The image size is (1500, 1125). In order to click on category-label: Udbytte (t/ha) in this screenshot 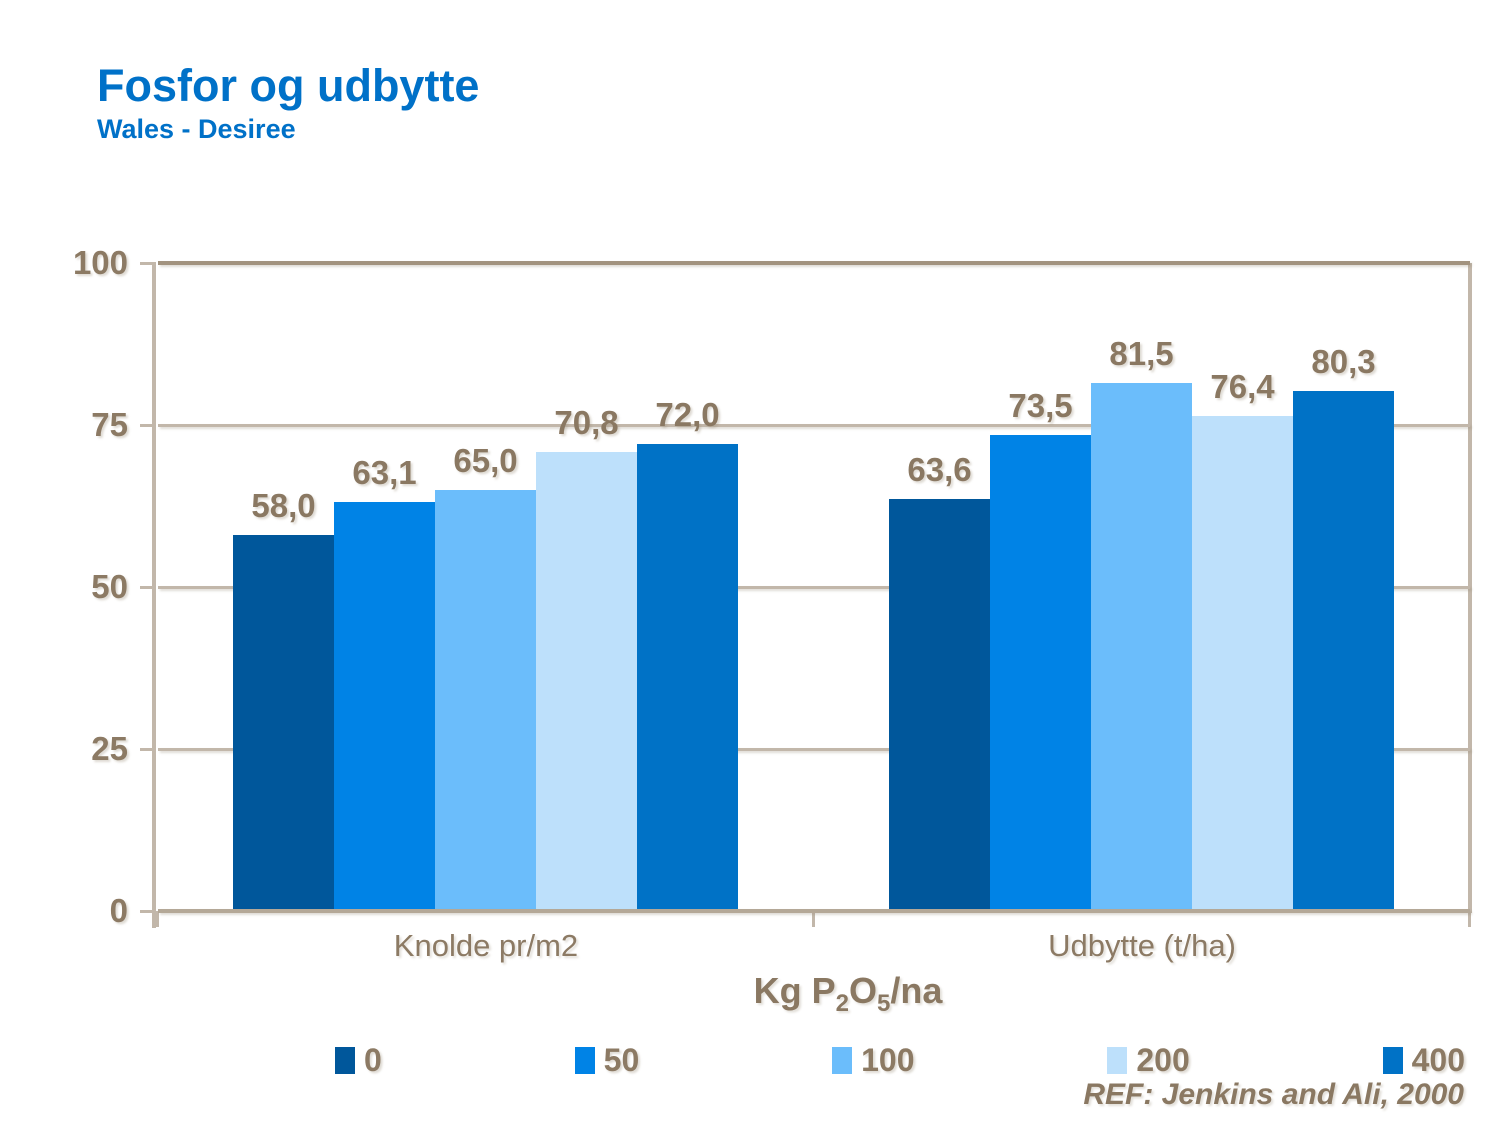, I will do `click(1142, 945)`.